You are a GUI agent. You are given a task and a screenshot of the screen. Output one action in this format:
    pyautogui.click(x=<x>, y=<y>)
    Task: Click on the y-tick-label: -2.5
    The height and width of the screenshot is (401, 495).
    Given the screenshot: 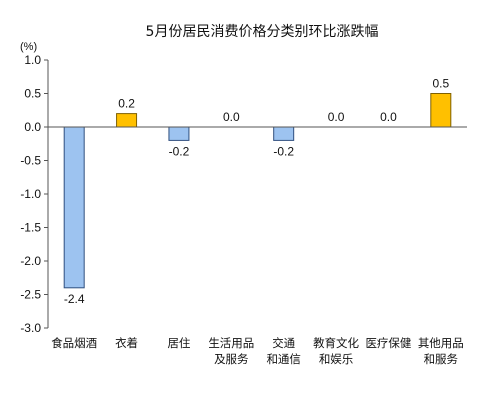 What is the action you would take?
    pyautogui.click(x=30, y=295)
    